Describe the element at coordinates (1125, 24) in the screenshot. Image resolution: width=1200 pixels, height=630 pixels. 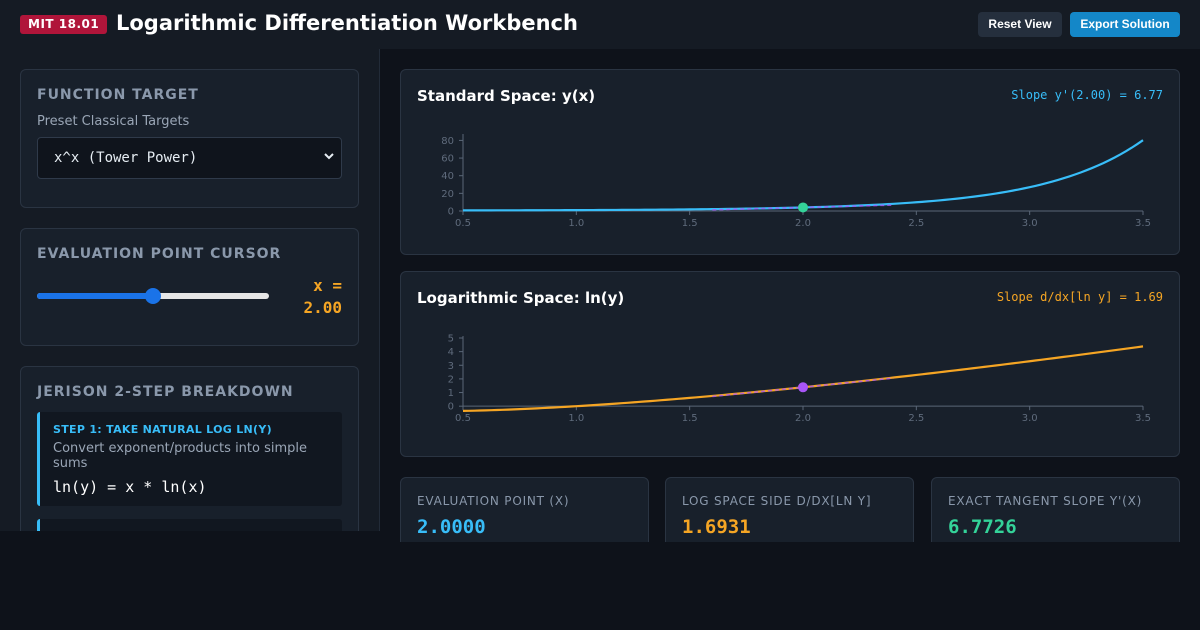
I see `export-solution-button: Export Solution` at that location.